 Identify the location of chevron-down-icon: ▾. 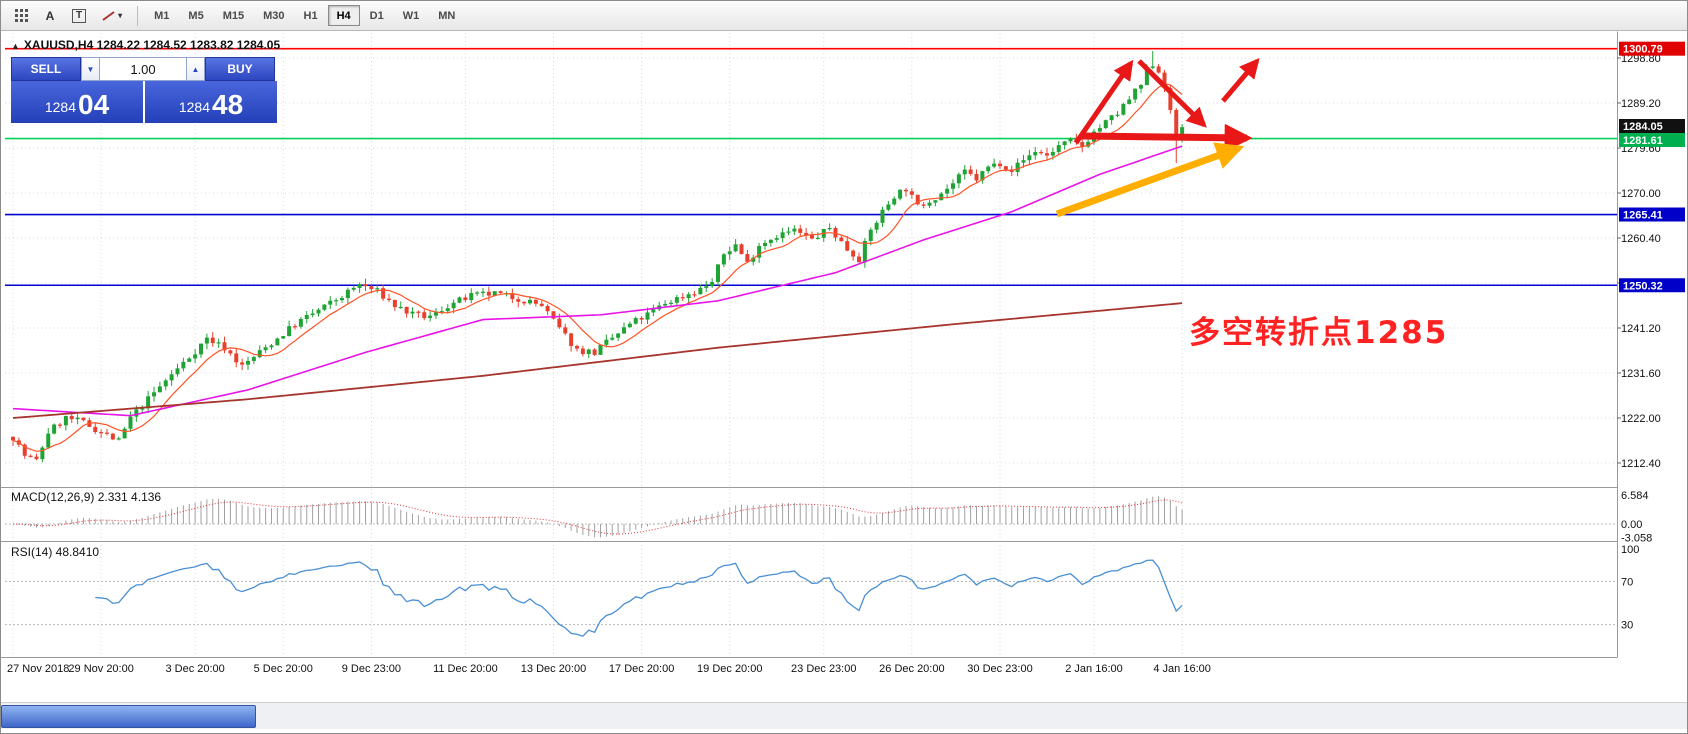
(120, 15).